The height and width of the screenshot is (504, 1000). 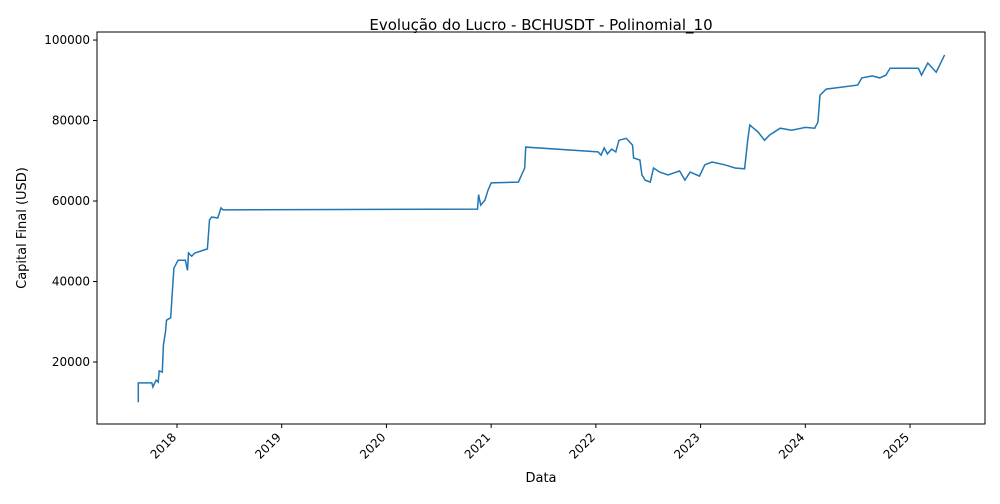 I want to click on x-tick-label: 2024, so click(x=791, y=445).